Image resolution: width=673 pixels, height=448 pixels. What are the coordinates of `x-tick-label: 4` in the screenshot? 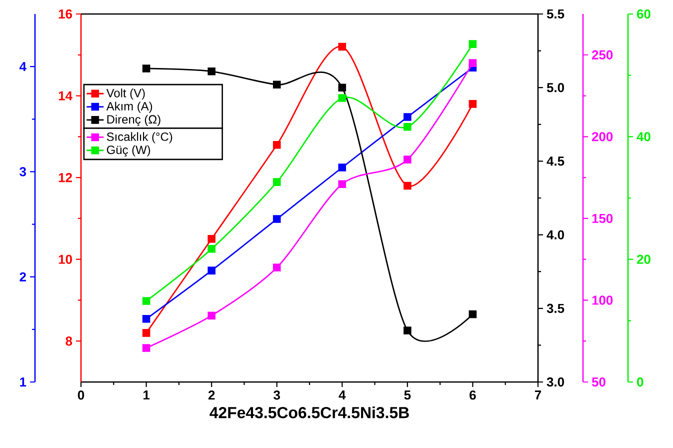 It's located at (342, 395).